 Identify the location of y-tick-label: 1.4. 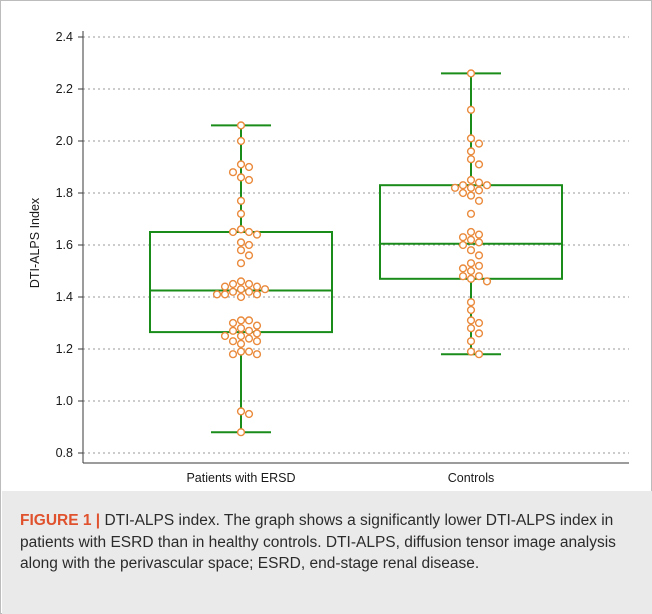
(64, 297).